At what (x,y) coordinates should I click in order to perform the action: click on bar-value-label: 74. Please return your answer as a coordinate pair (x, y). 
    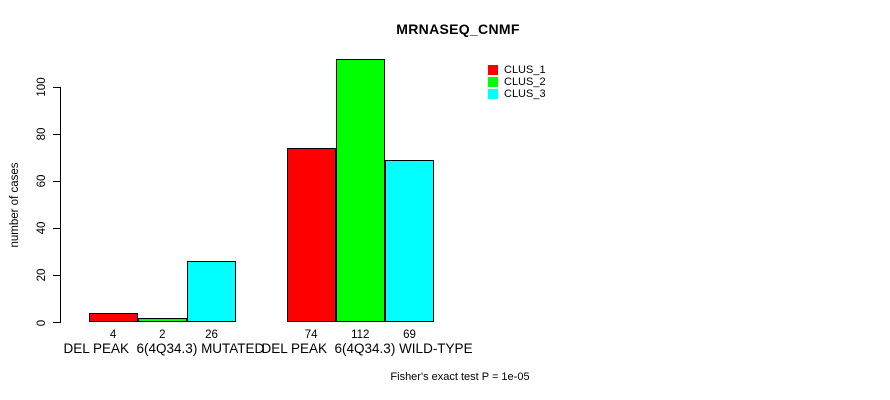
    Looking at the image, I should click on (311, 335).